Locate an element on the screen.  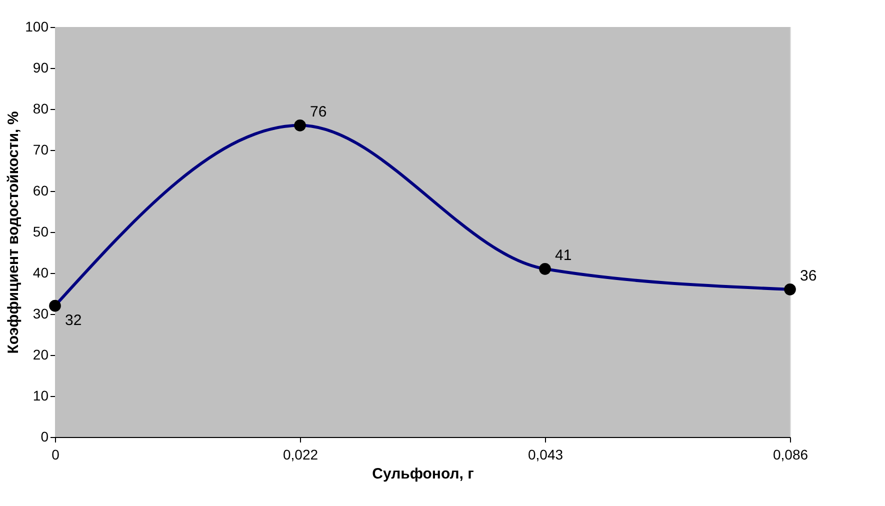
data-label: 32 is located at coordinates (73, 320).